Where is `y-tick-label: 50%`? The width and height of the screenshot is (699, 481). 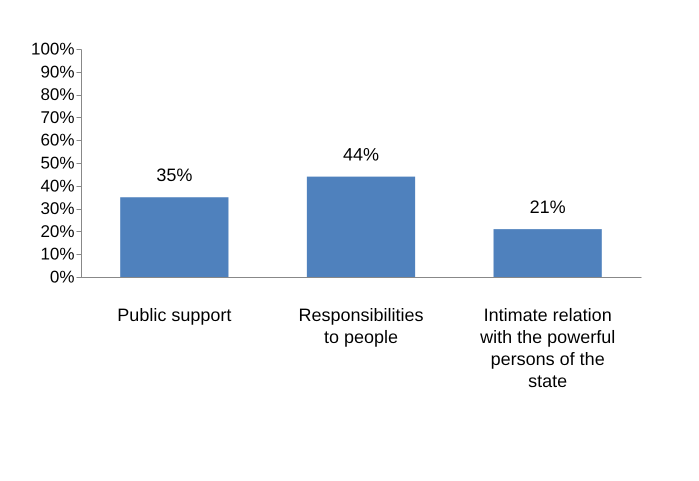 y-tick-label: 50% is located at coordinates (57, 163).